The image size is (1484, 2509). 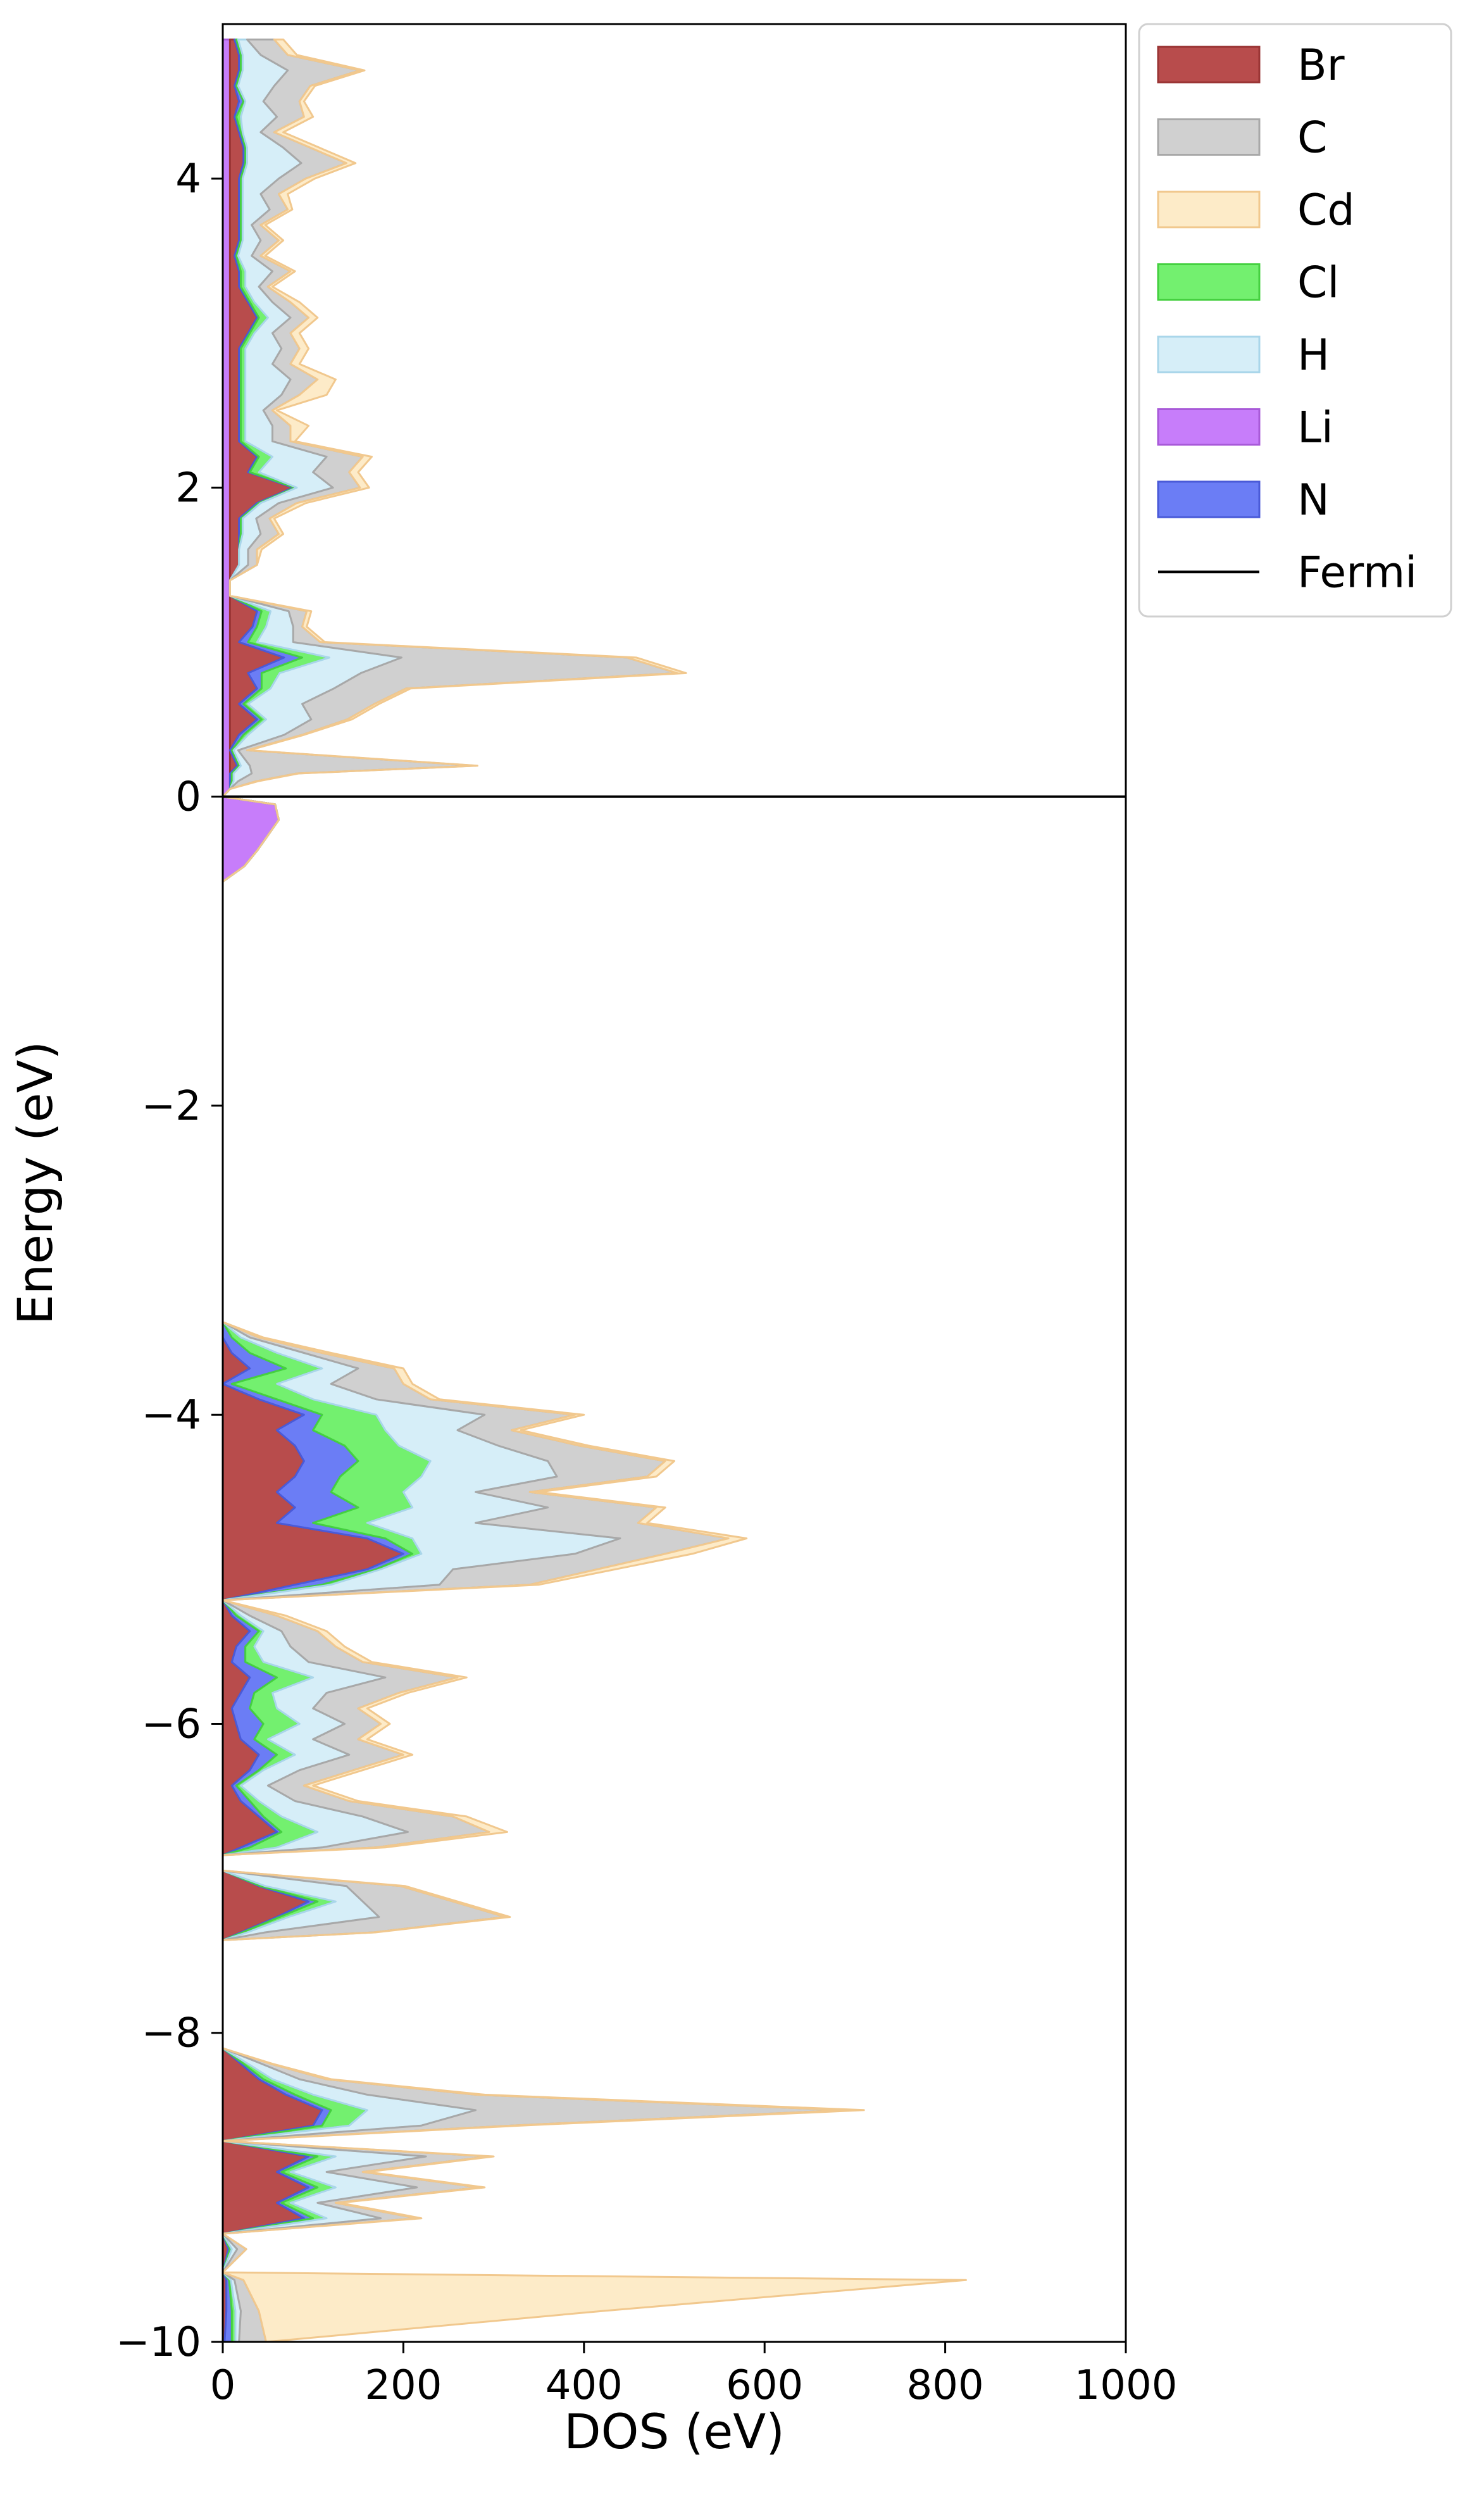 I want to click on x-tick-label: 0, so click(x=223, y=2385).